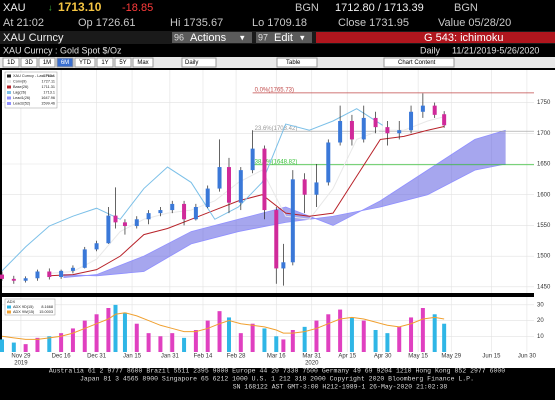 Image resolution: width=555 pixels, height=400 pixels. Describe the element at coordinates (46, 312) in the screenshot. I see `legend-value: 15.0003` at that location.